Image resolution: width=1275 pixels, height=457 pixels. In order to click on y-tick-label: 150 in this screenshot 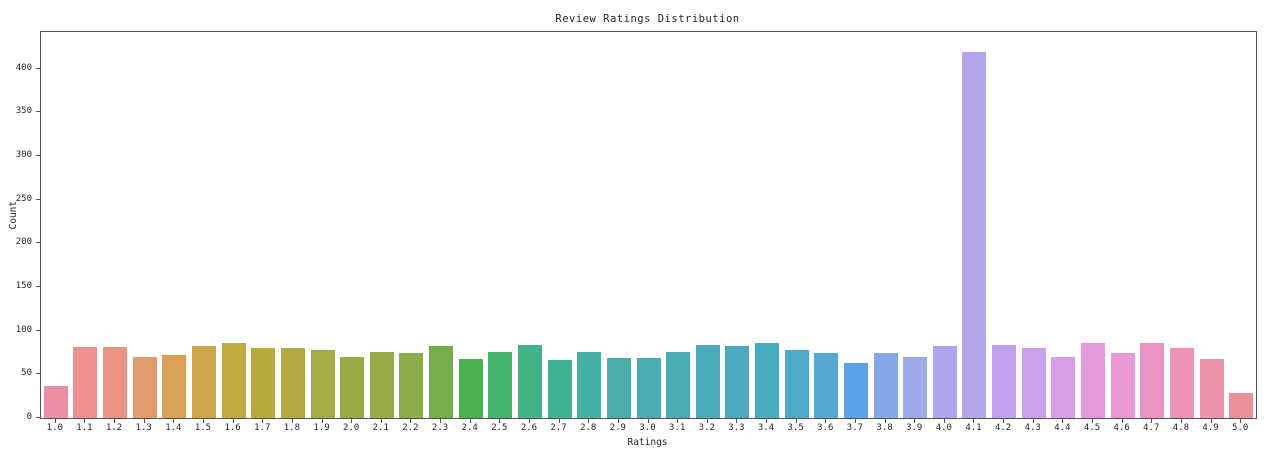, I will do `click(23, 286)`.